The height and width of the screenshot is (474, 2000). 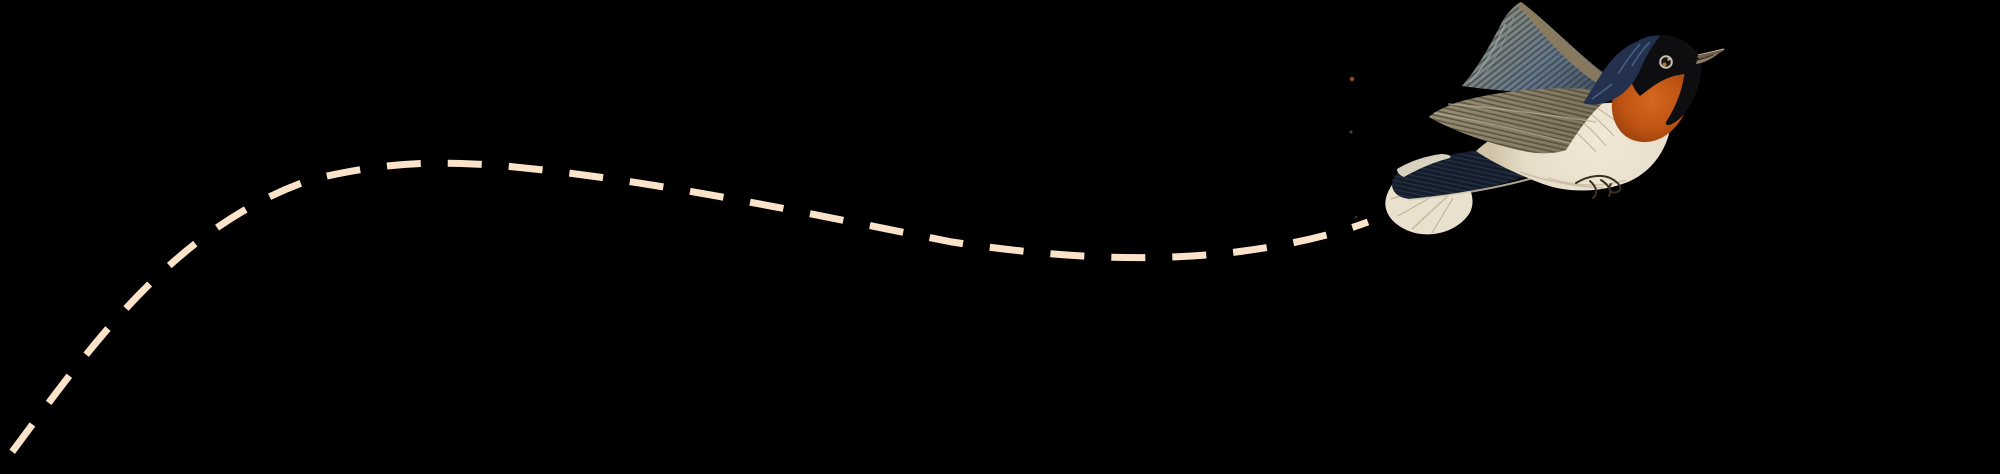 I want to click on bird-beak, so click(x=1706, y=56).